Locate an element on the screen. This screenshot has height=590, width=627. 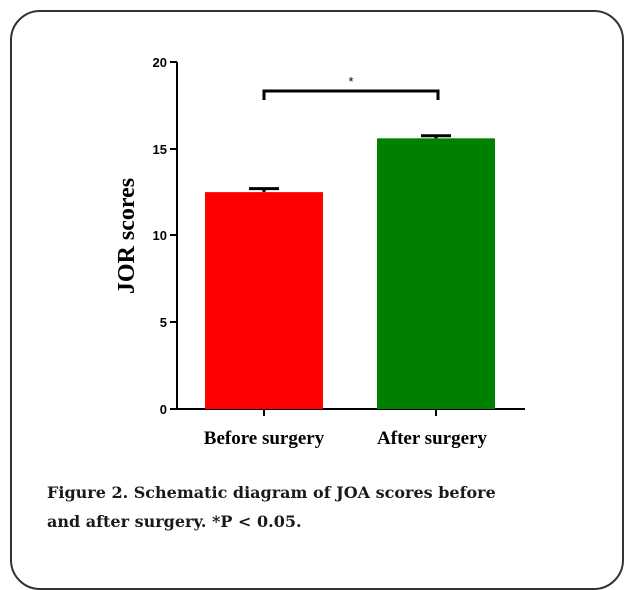
significance-bracket is located at coordinates (351, 94).